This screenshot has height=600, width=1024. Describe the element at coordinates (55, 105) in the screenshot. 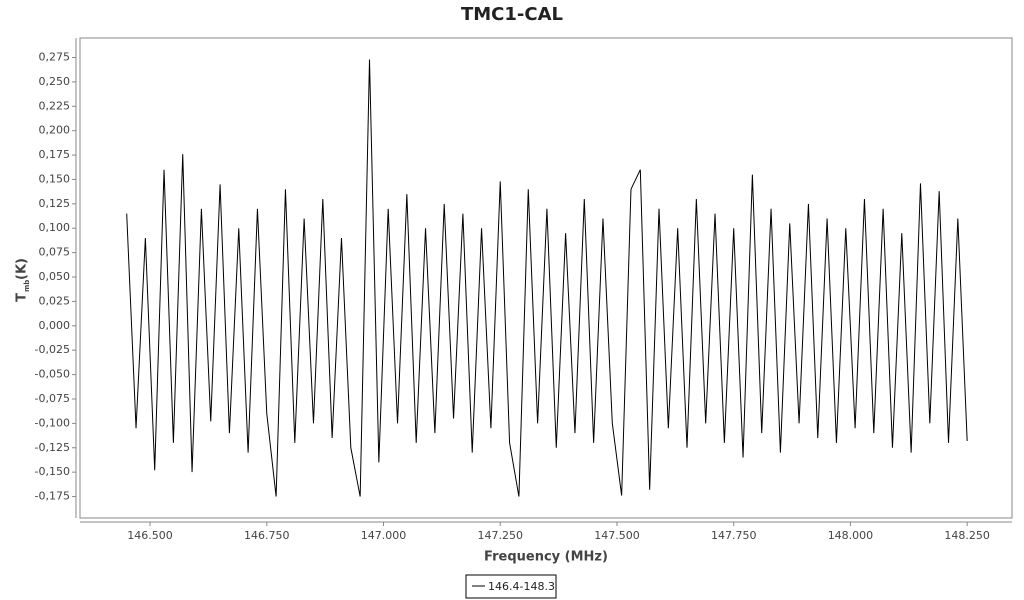

I see `y-tick-label: 0,225` at that location.